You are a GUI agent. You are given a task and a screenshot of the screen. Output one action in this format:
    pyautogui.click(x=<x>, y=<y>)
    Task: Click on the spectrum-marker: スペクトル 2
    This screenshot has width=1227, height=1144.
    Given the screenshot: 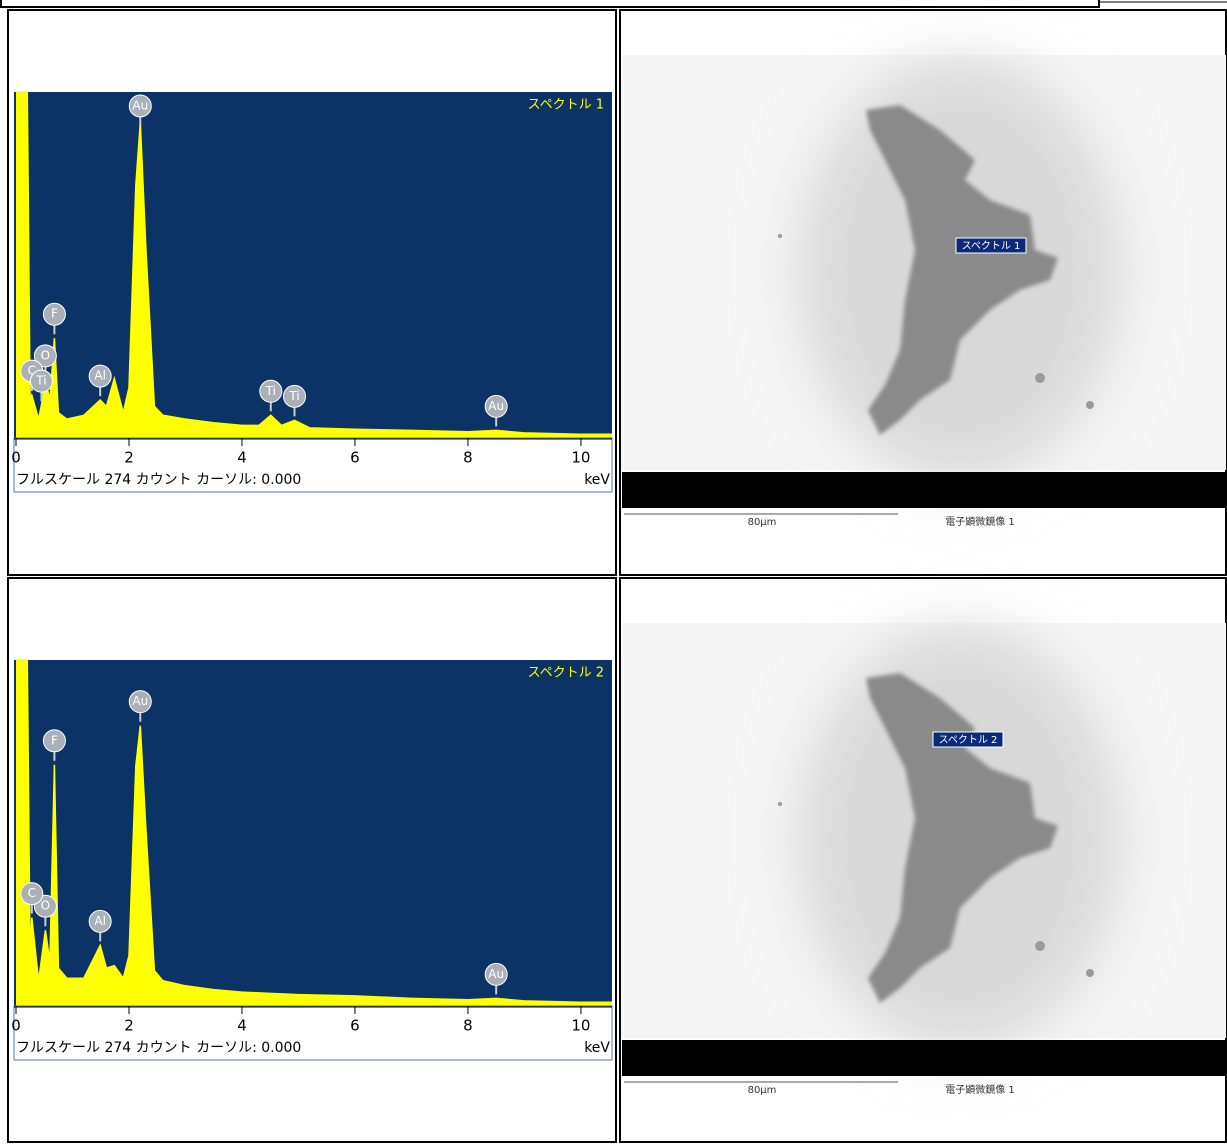 What is the action you would take?
    pyautogui.click(x=968, y=740)
    